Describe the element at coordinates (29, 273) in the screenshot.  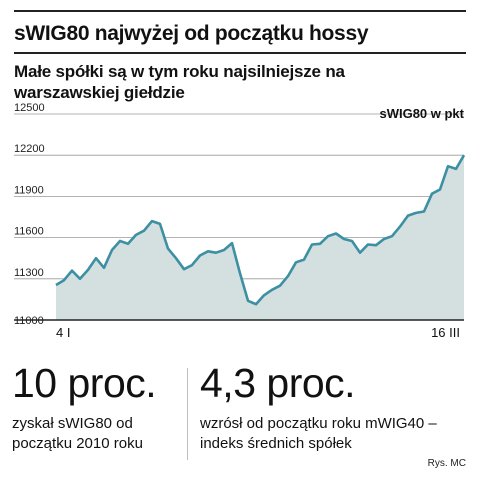
I see `y-tick-label: 11300` at that location.